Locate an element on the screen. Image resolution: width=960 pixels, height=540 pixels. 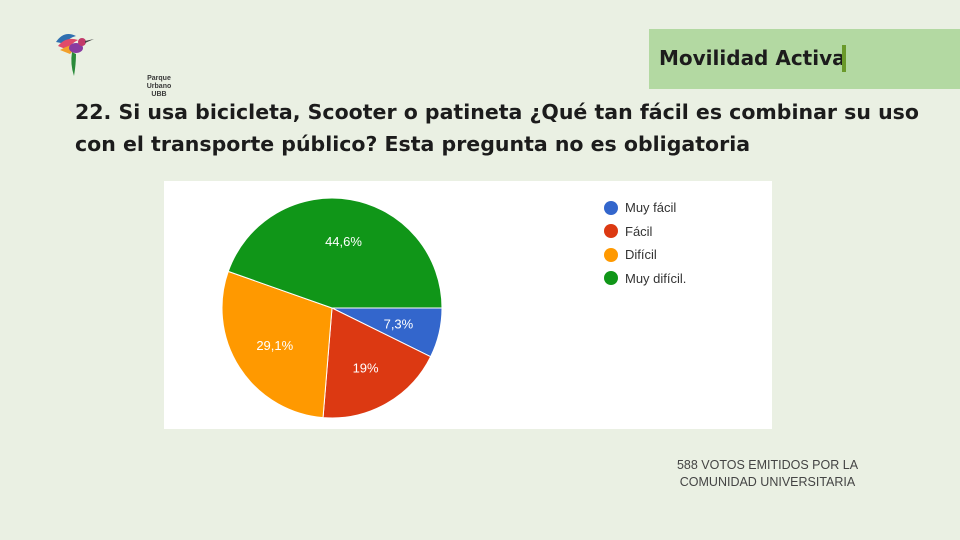
votes-note-line: COMUNIDAD UNIVERSITARIA is located at coordinates (767, 482).